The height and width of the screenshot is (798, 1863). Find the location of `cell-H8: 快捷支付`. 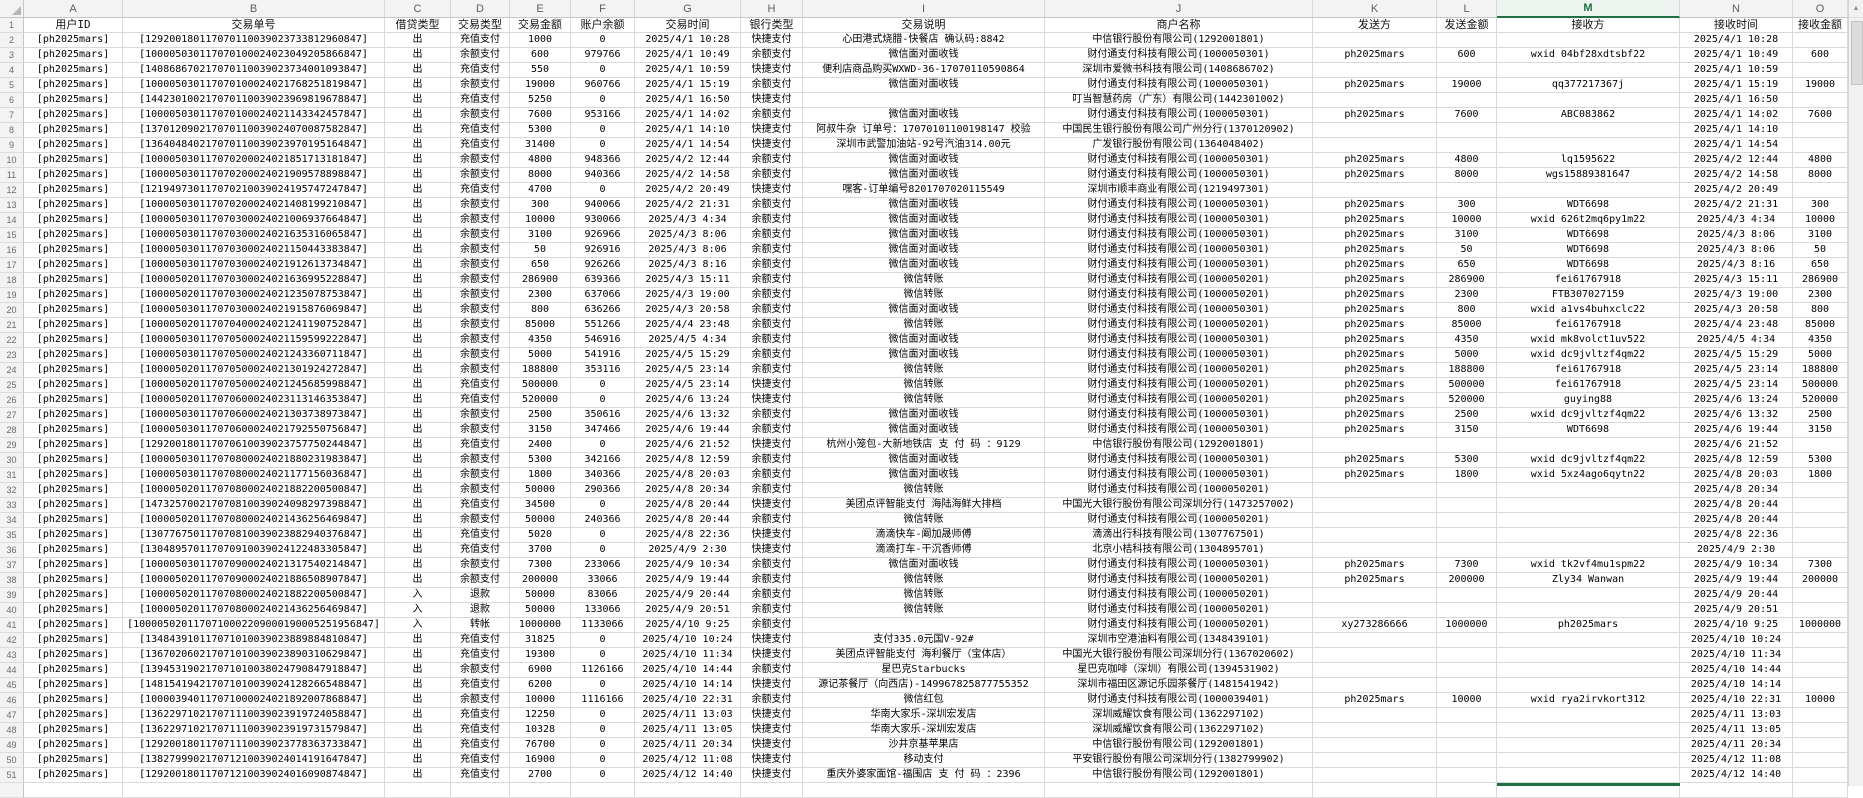

cell-H8: 快捷支付 is located at coordinates (772, 130).